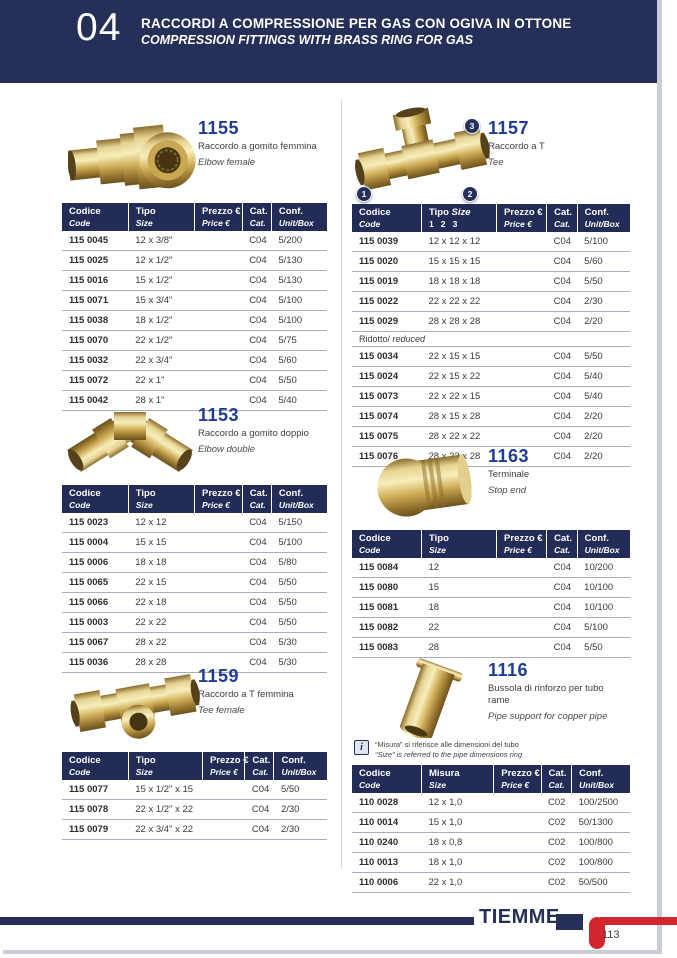  What do you see at coordinates (459, 647) in the screenshot?
I see `size-cell: 28` at bounding box center [459, 647].